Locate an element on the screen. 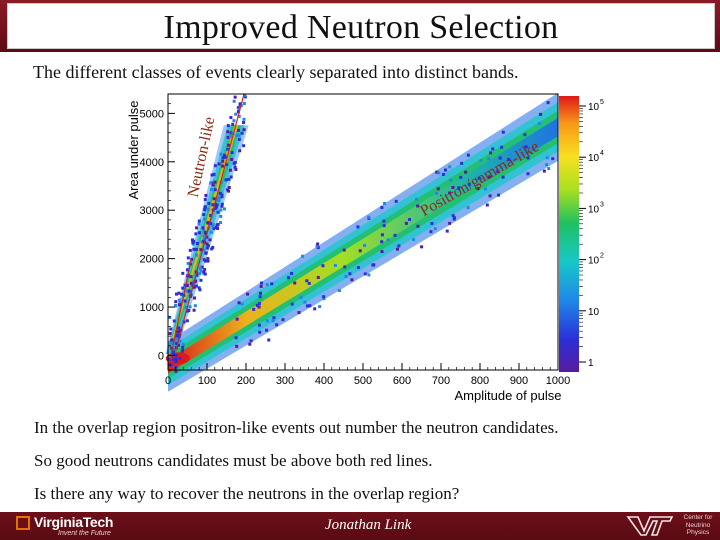 This screenshot has width=720, height=540. y-tick-label: 5000 is located at coordinates (152, 114).